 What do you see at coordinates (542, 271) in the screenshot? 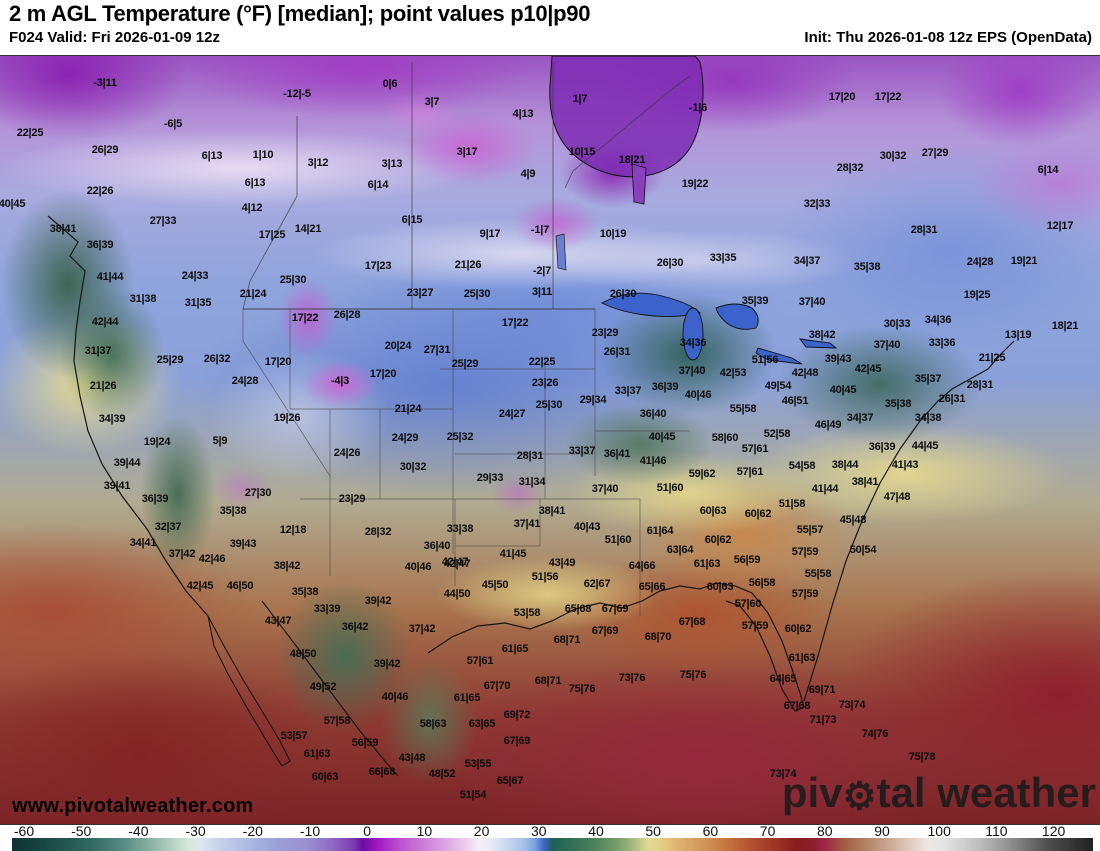
I see `point-value: -2|7` at bounding box center [542, 271].